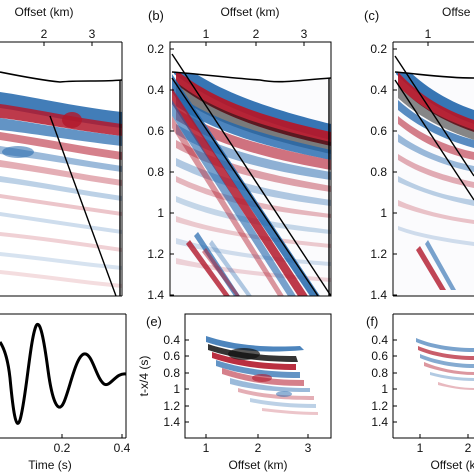 The height and width of the screenshot is (474, 474). Describe the element at coordinates (258, 448) in the screenshot. I see `panel-e-xtick-label: 2` at that location.